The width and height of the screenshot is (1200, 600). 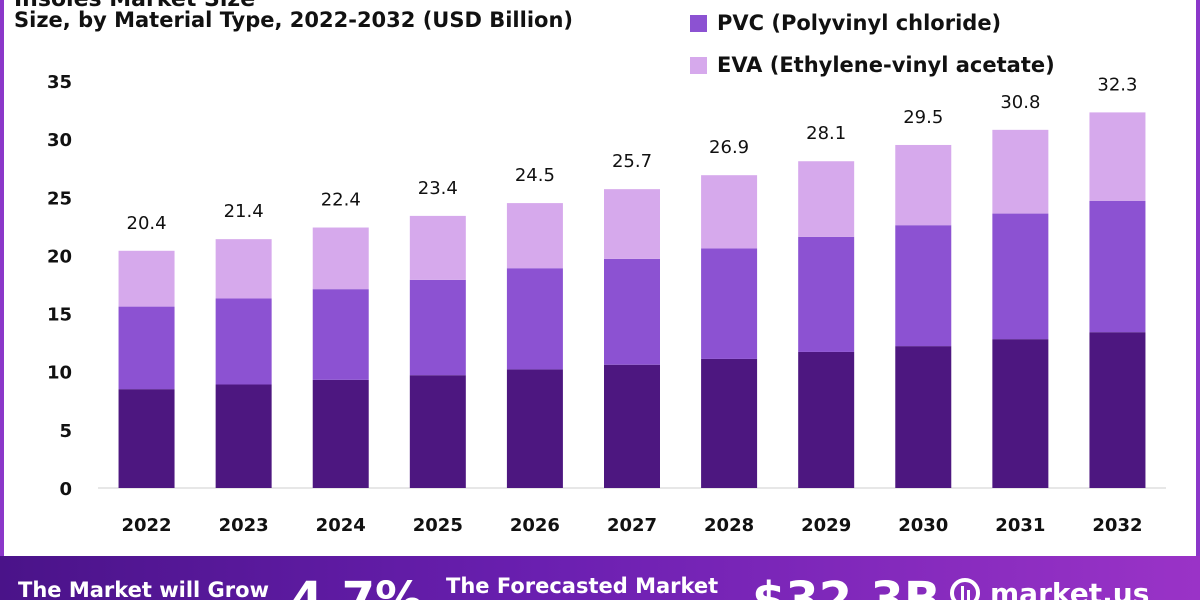 What do you see at coordinates (243, 269) in the screenshot?
I see `bar-segment-2023-s2` at bounding box center [243, 269].